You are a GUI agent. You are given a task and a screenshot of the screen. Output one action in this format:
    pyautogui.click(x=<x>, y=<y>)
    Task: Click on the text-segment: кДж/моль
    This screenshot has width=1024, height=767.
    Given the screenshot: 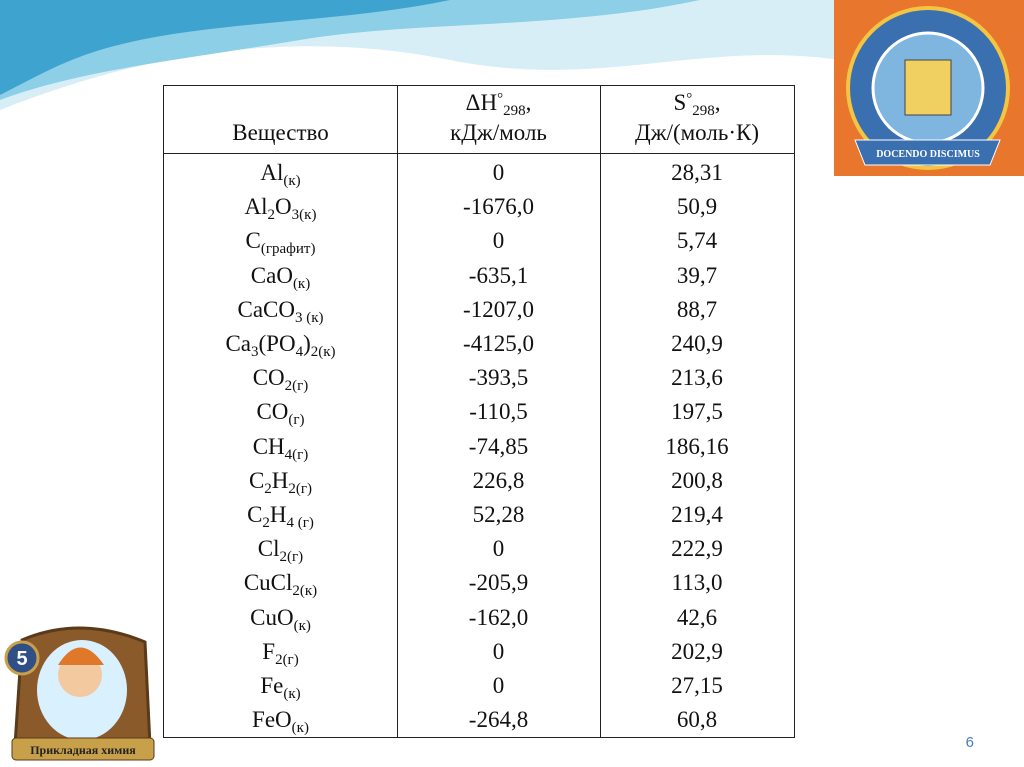 What is the action you would take?
    pyautogui.click(x=498, y=132)
    